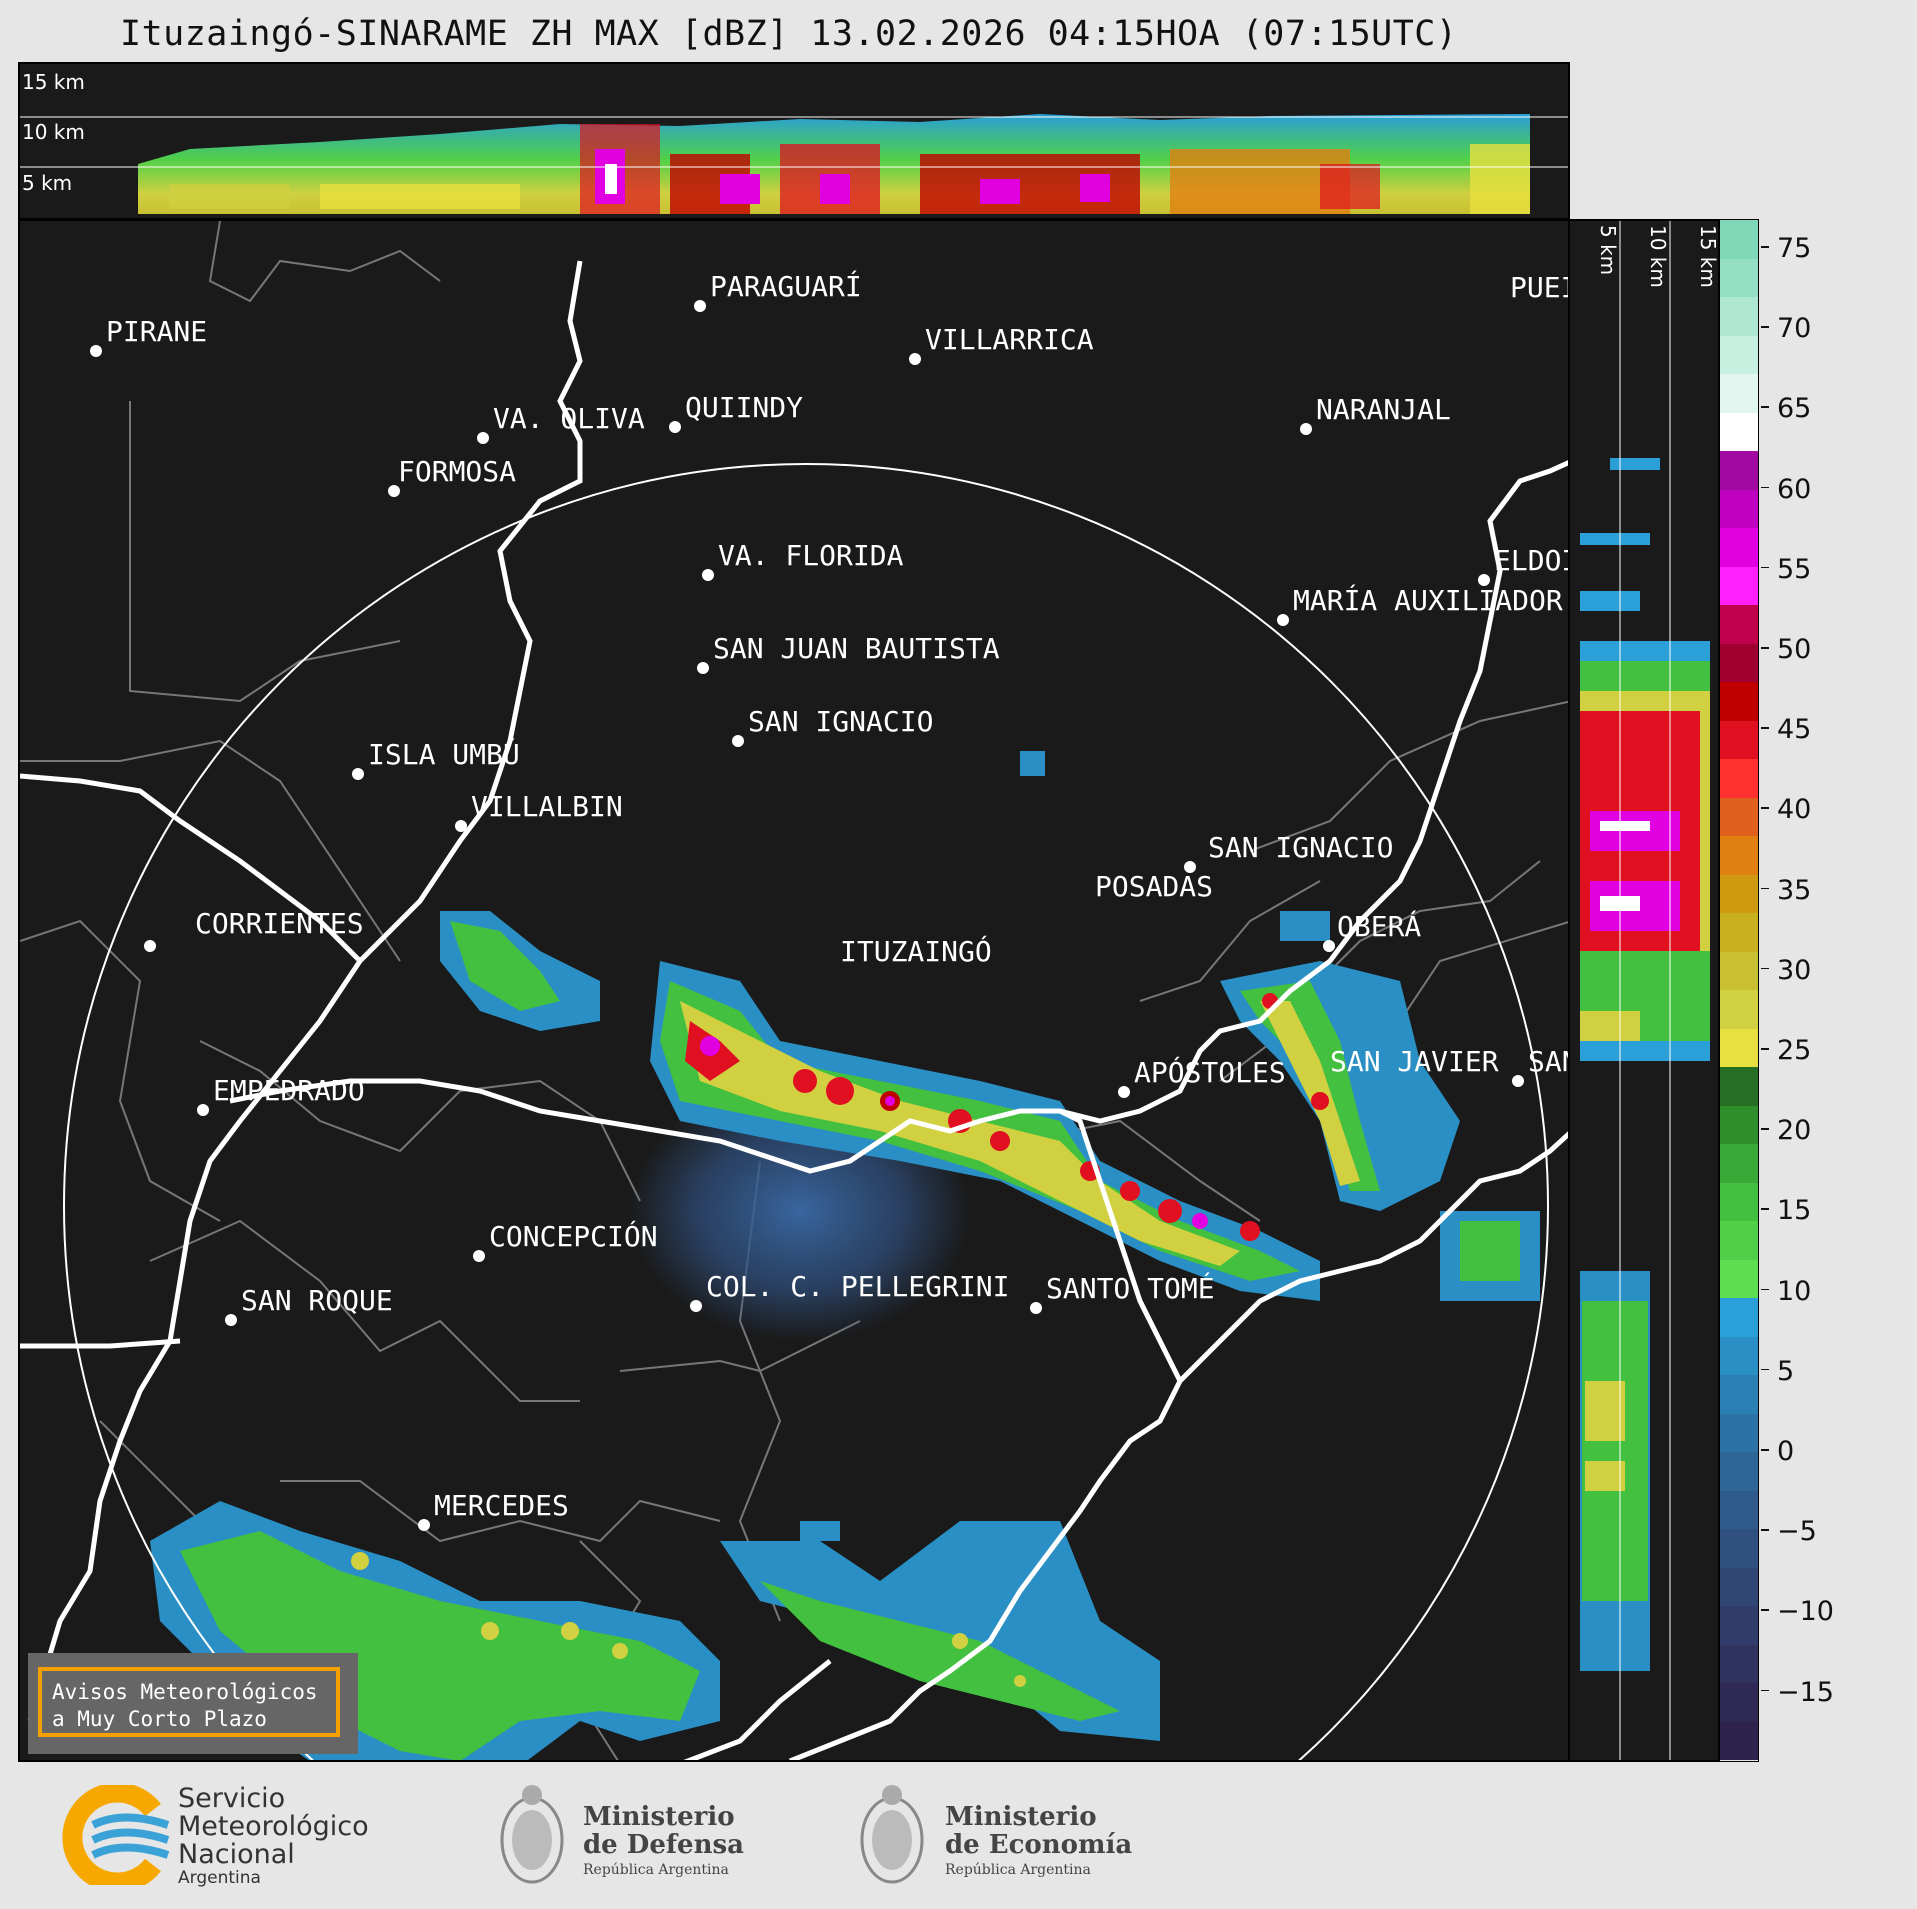 Image resolution: width=1917 pixels, height=1909 pixels. What do you see at coordinates (116, 1835) in the screenshot?
I see `smn-logo-mark` at bounding box center [116, 1835].